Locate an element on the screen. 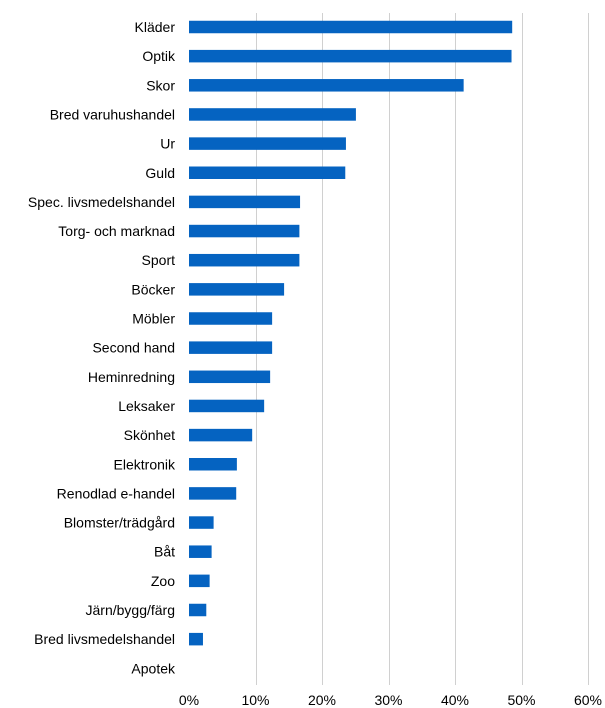 The width and height of the screenshot is (605, 708). x-tick-label: 60% is located at coordinates (588, 700).